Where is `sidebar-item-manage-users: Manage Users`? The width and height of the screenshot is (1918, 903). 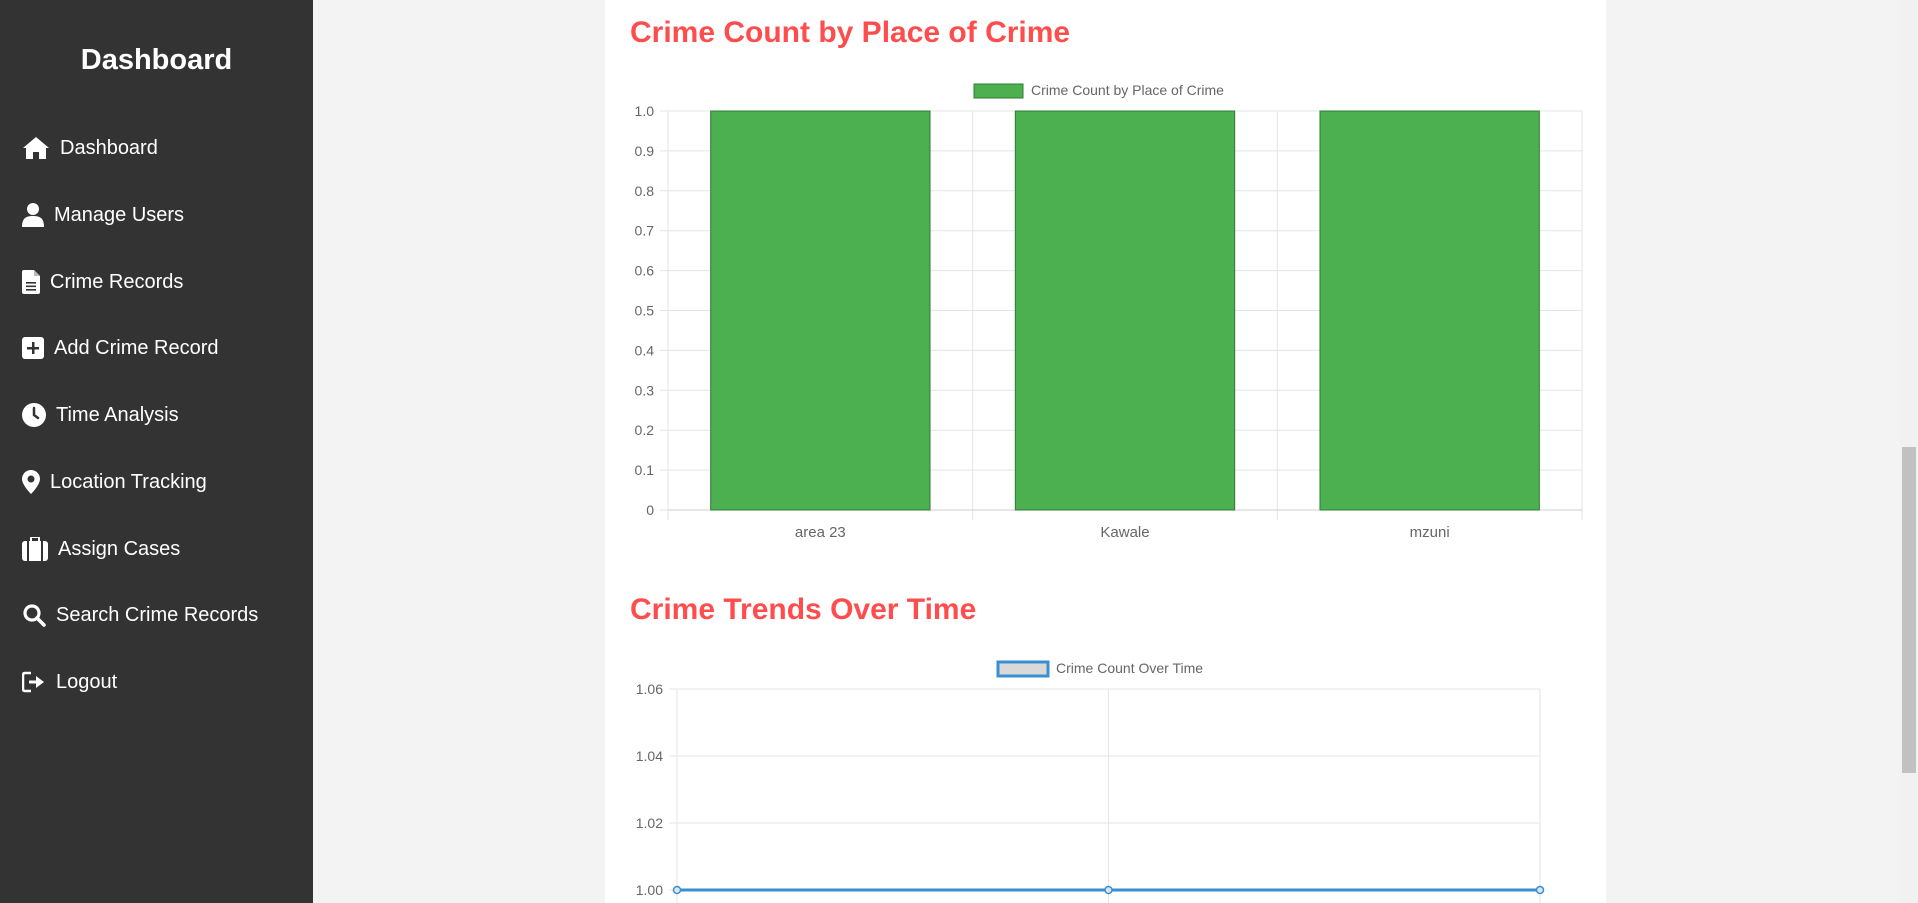
sidebar-item-manage-users: Manage Users is located at coordinates (103, 215).